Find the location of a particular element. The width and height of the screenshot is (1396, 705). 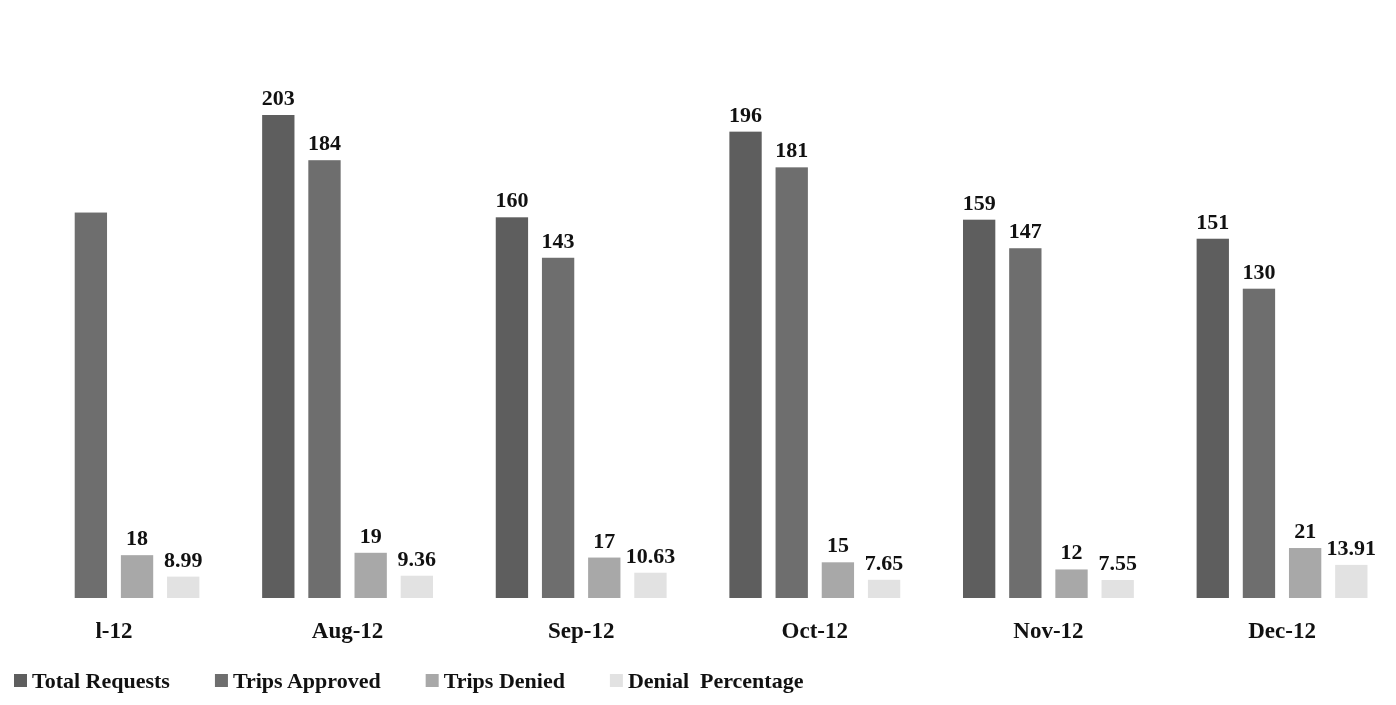

legend-label: Denial Percentage is located at coordinates (715, 680).